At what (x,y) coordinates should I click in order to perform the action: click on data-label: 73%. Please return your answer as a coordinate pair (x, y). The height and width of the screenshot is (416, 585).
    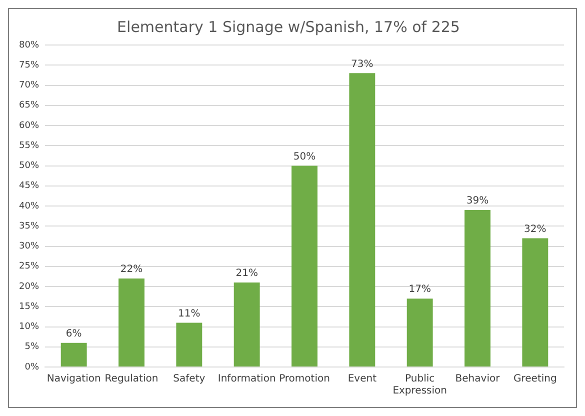
    Looking at the image, I should click on (362, 64).